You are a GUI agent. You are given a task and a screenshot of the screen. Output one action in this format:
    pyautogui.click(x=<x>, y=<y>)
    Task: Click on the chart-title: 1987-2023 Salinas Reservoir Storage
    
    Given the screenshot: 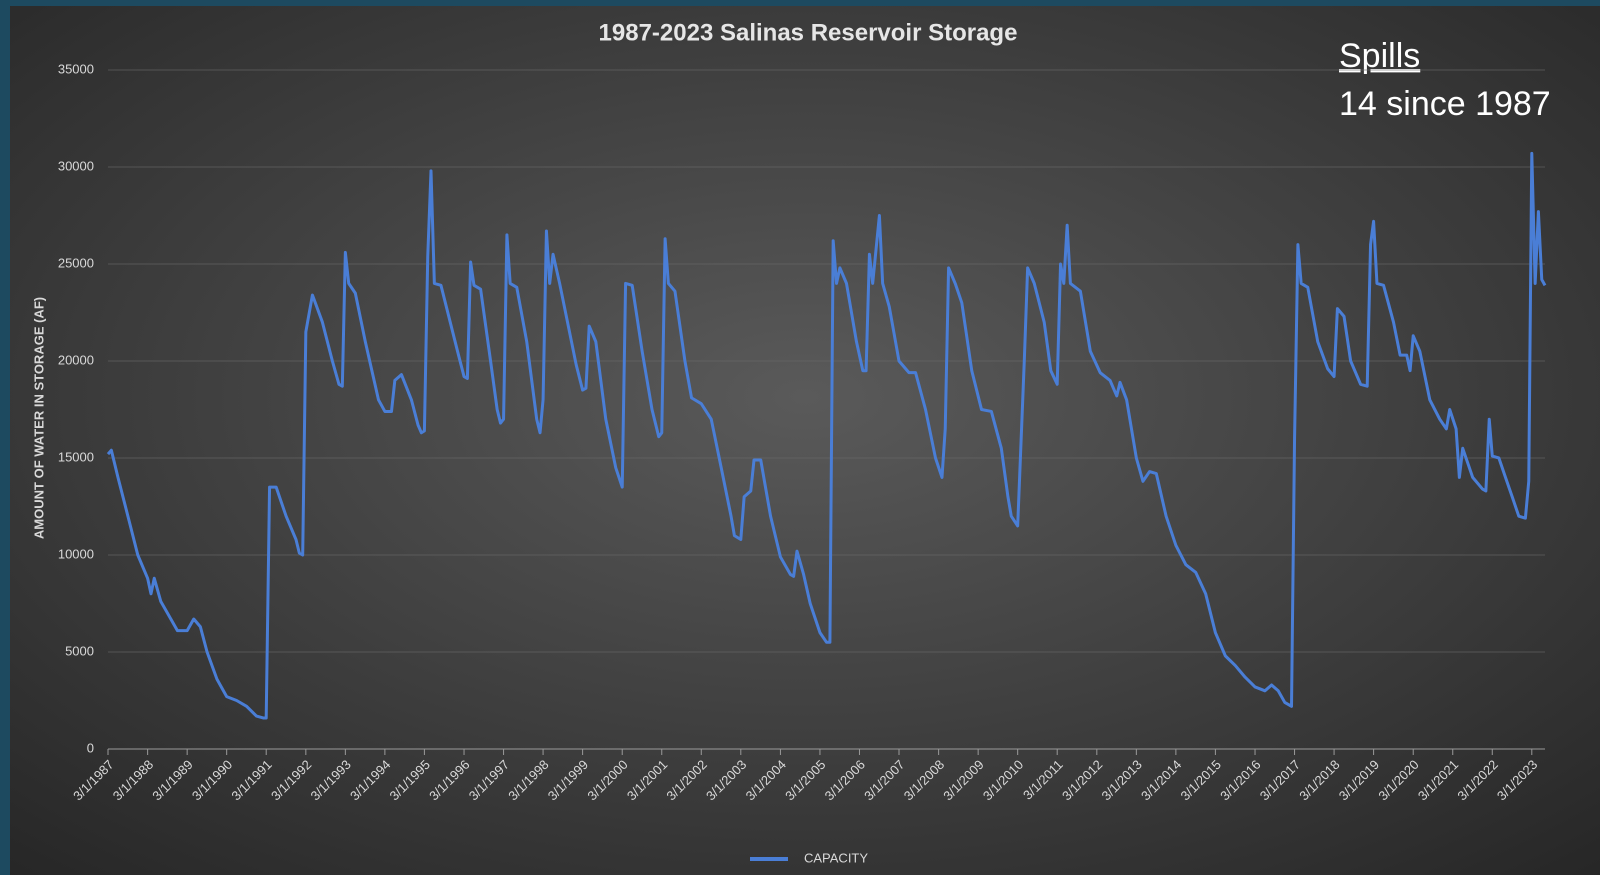 What is the action you would take?
    pyautogui.click(x=808, y=32)
    